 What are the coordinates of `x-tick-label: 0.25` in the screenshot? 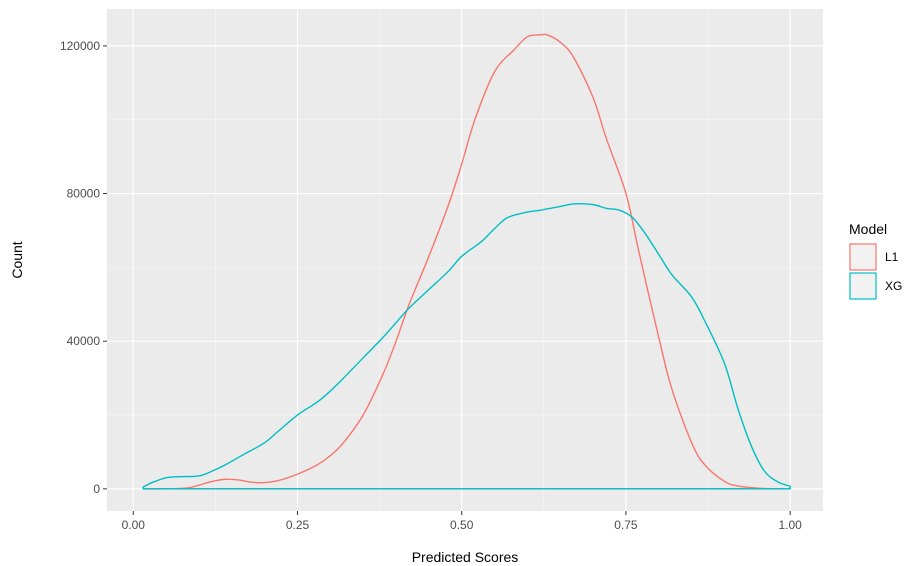 It's located at (298, 525).